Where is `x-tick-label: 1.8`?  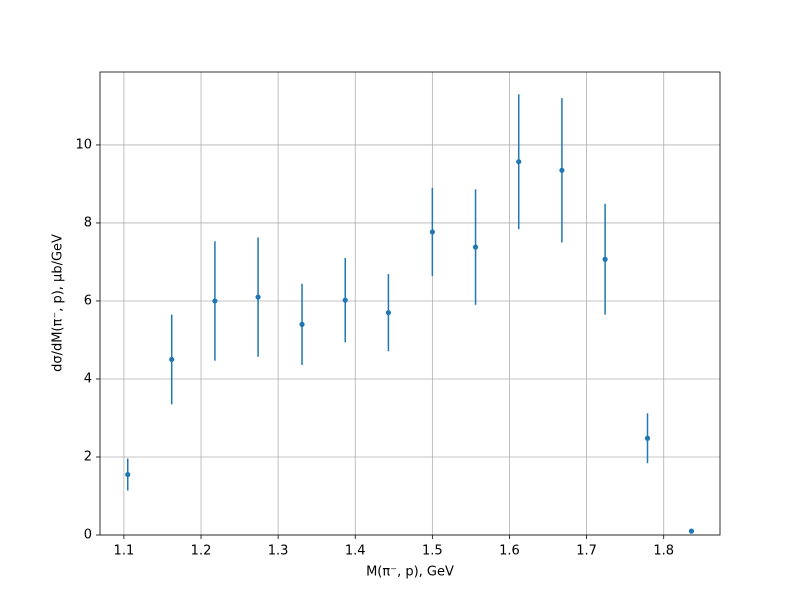 x-tick-label: 1.8 is located at coordinates (663, 551).